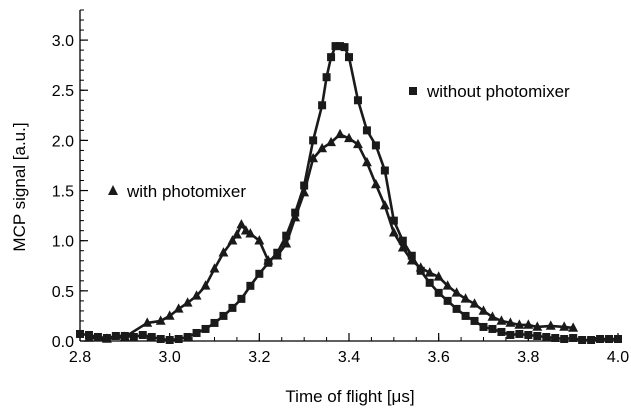  I want to click on legend-item-without-photomixer: without photomixer, so click(489, 91).